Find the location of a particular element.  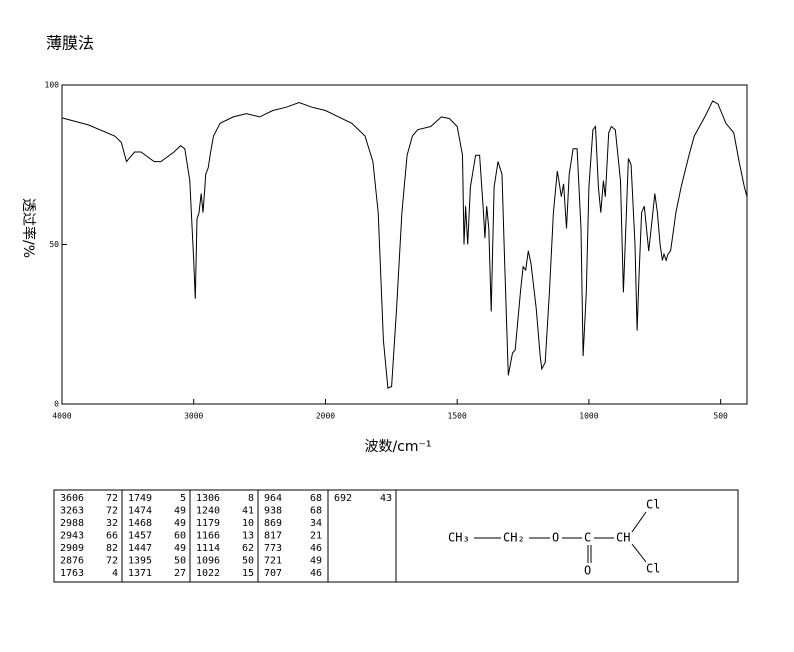

x-tick-label: 4000 is located at coordinates (61, 416).